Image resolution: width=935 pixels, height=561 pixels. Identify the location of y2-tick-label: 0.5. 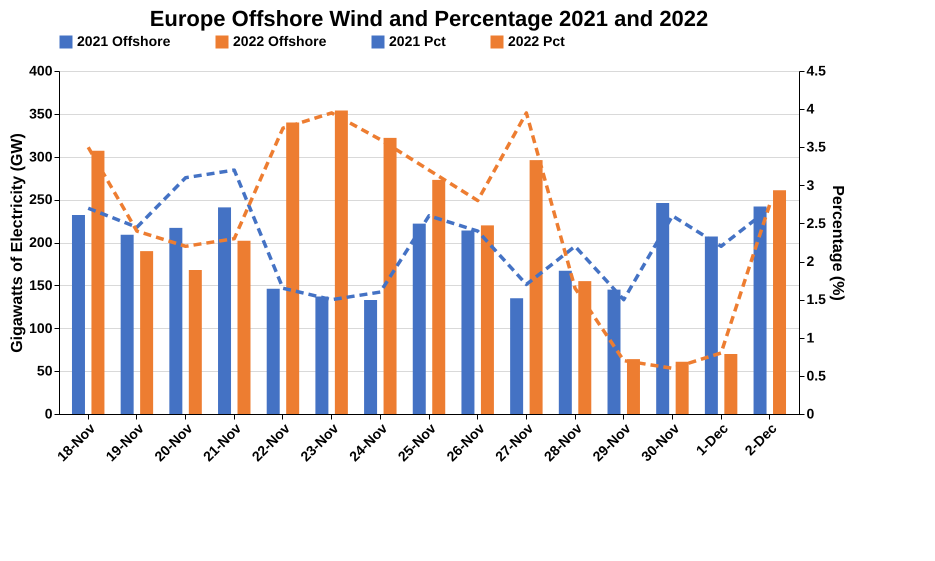
(816, 375).